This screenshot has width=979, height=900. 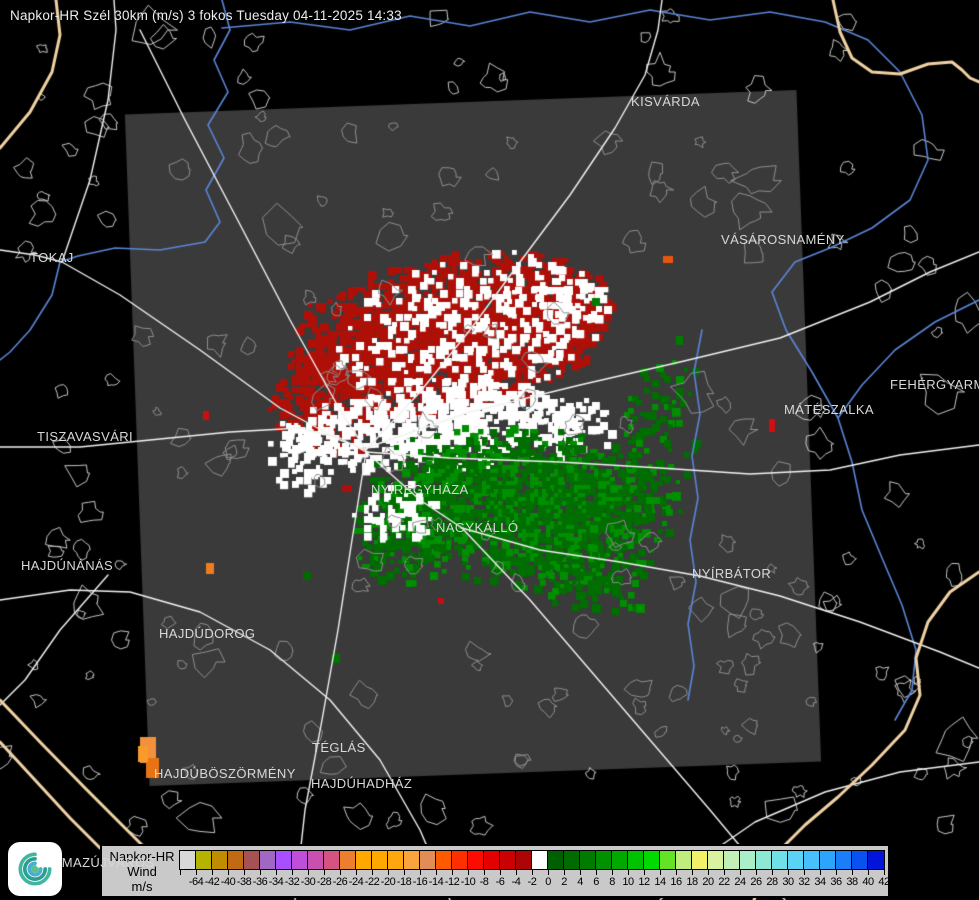 What do you see at coordinates (436, 882) in the screenshot?
I see `legend-tick-label: -14` at bounding box center [436, 882].